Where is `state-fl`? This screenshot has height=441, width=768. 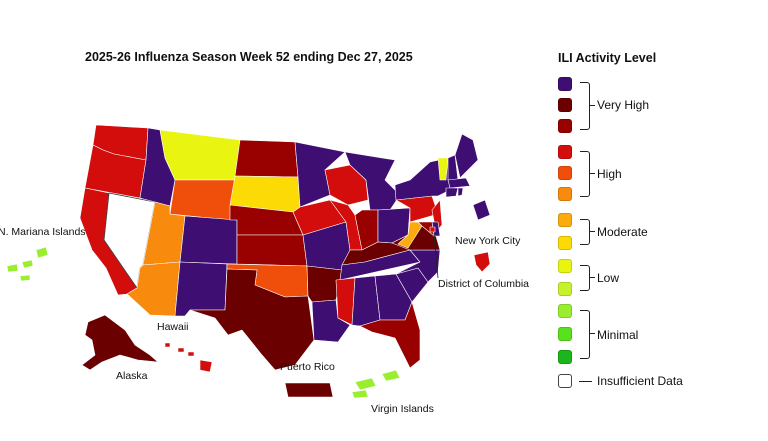
state-fl is located at coordinates (390, 335).